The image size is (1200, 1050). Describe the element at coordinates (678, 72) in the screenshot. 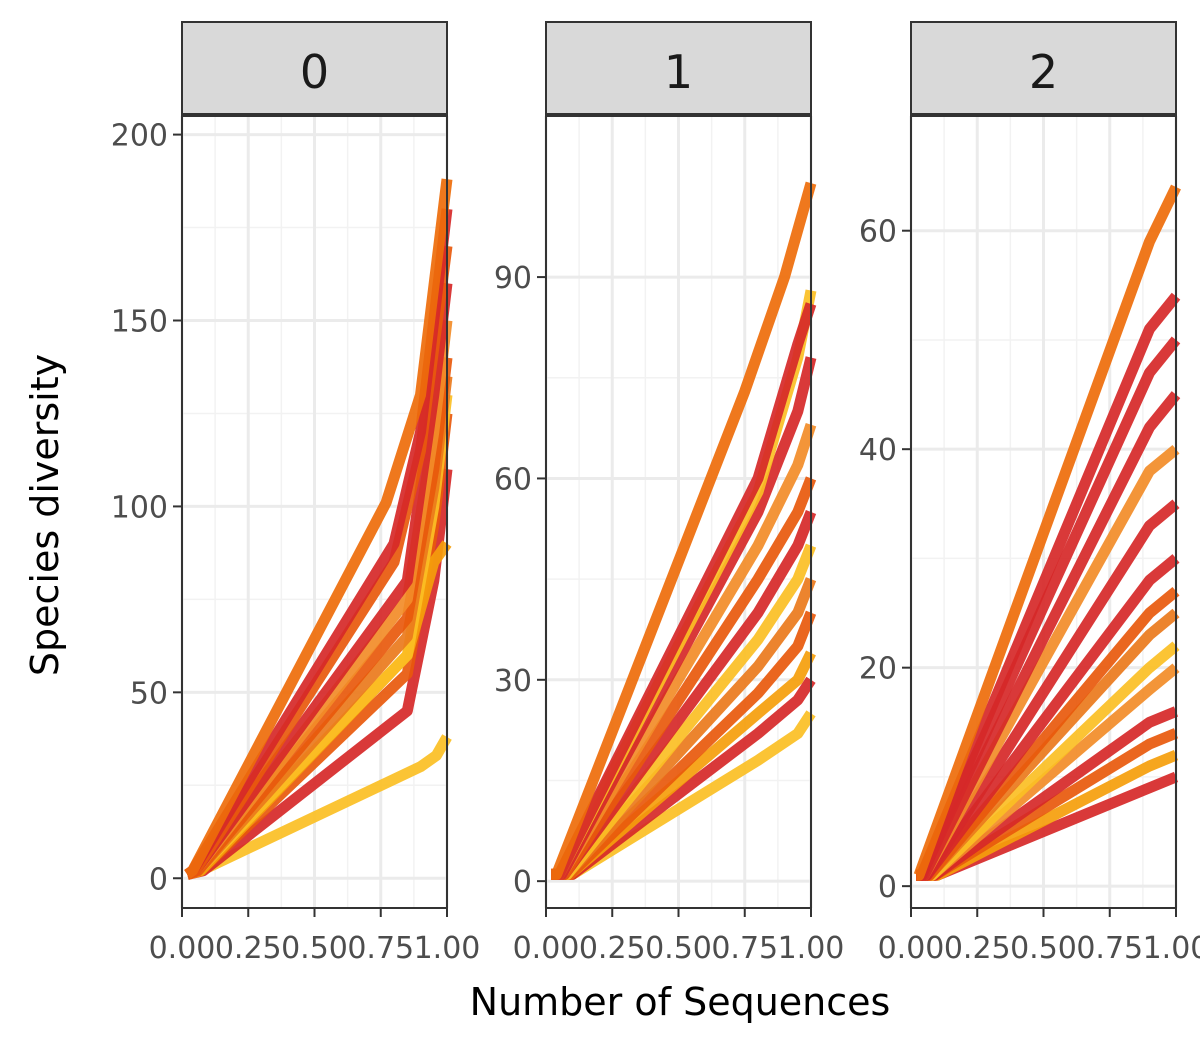

I see `facet-strip-label: 1` at that location.